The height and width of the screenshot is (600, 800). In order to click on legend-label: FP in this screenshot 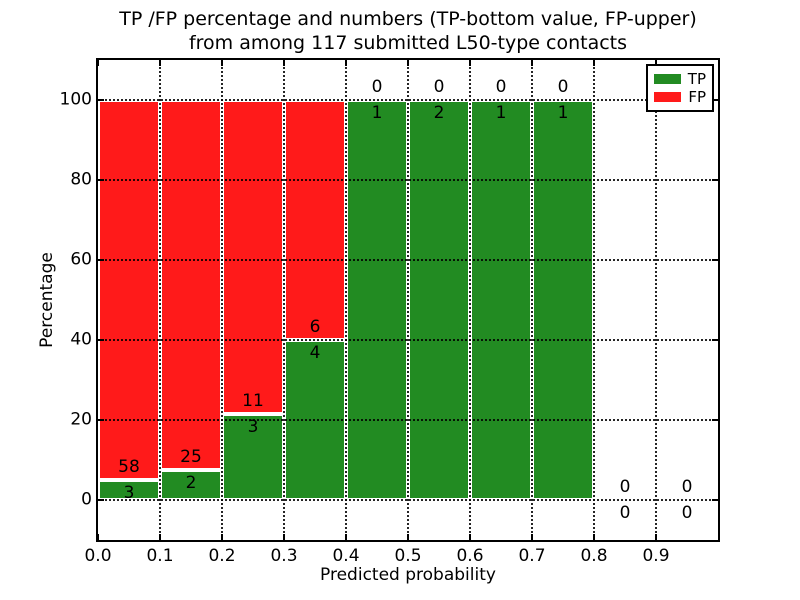, I will do `click(697, 96)`.